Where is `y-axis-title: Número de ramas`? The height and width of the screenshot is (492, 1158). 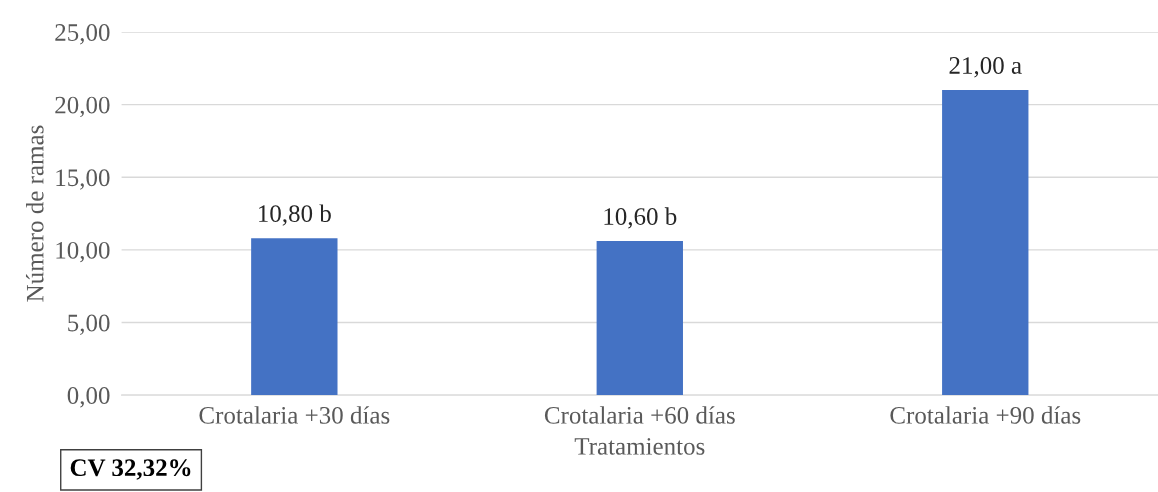 y-axis-title: Número de ramas is located at coordinates (34, 213).